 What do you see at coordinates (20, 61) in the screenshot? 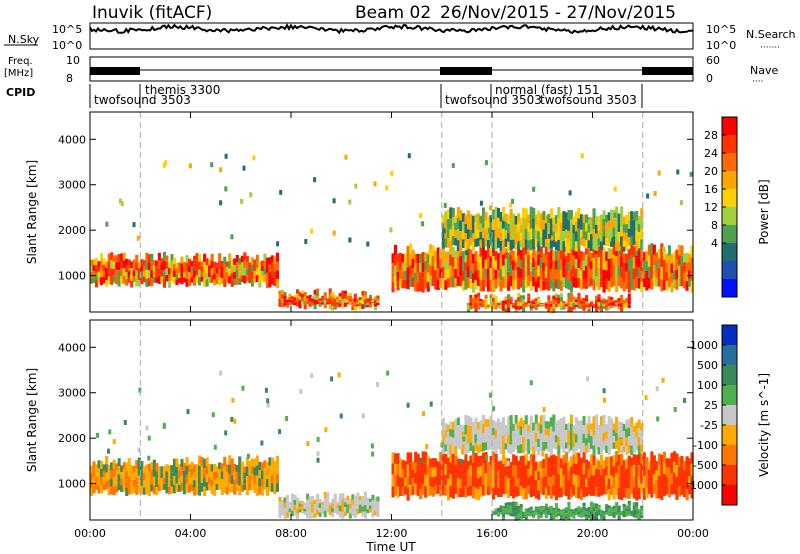
I see `freq-label: Freq.` at bounding box center [20, 61].